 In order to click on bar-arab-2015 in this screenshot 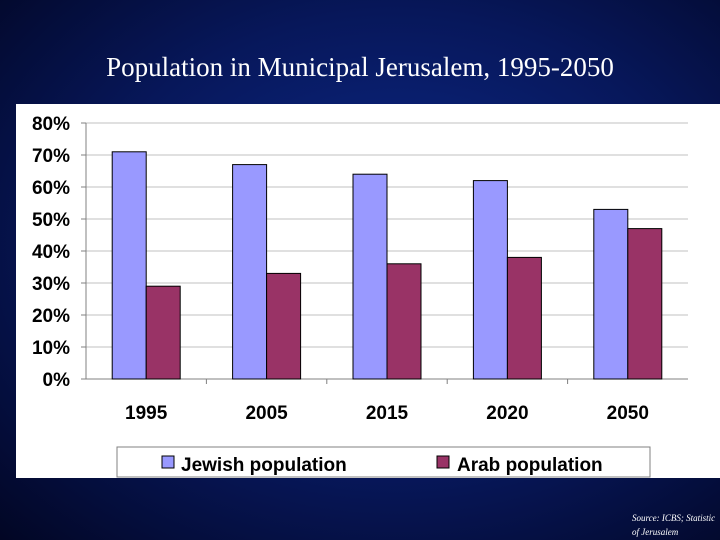, I will do `click(404, 321)`.